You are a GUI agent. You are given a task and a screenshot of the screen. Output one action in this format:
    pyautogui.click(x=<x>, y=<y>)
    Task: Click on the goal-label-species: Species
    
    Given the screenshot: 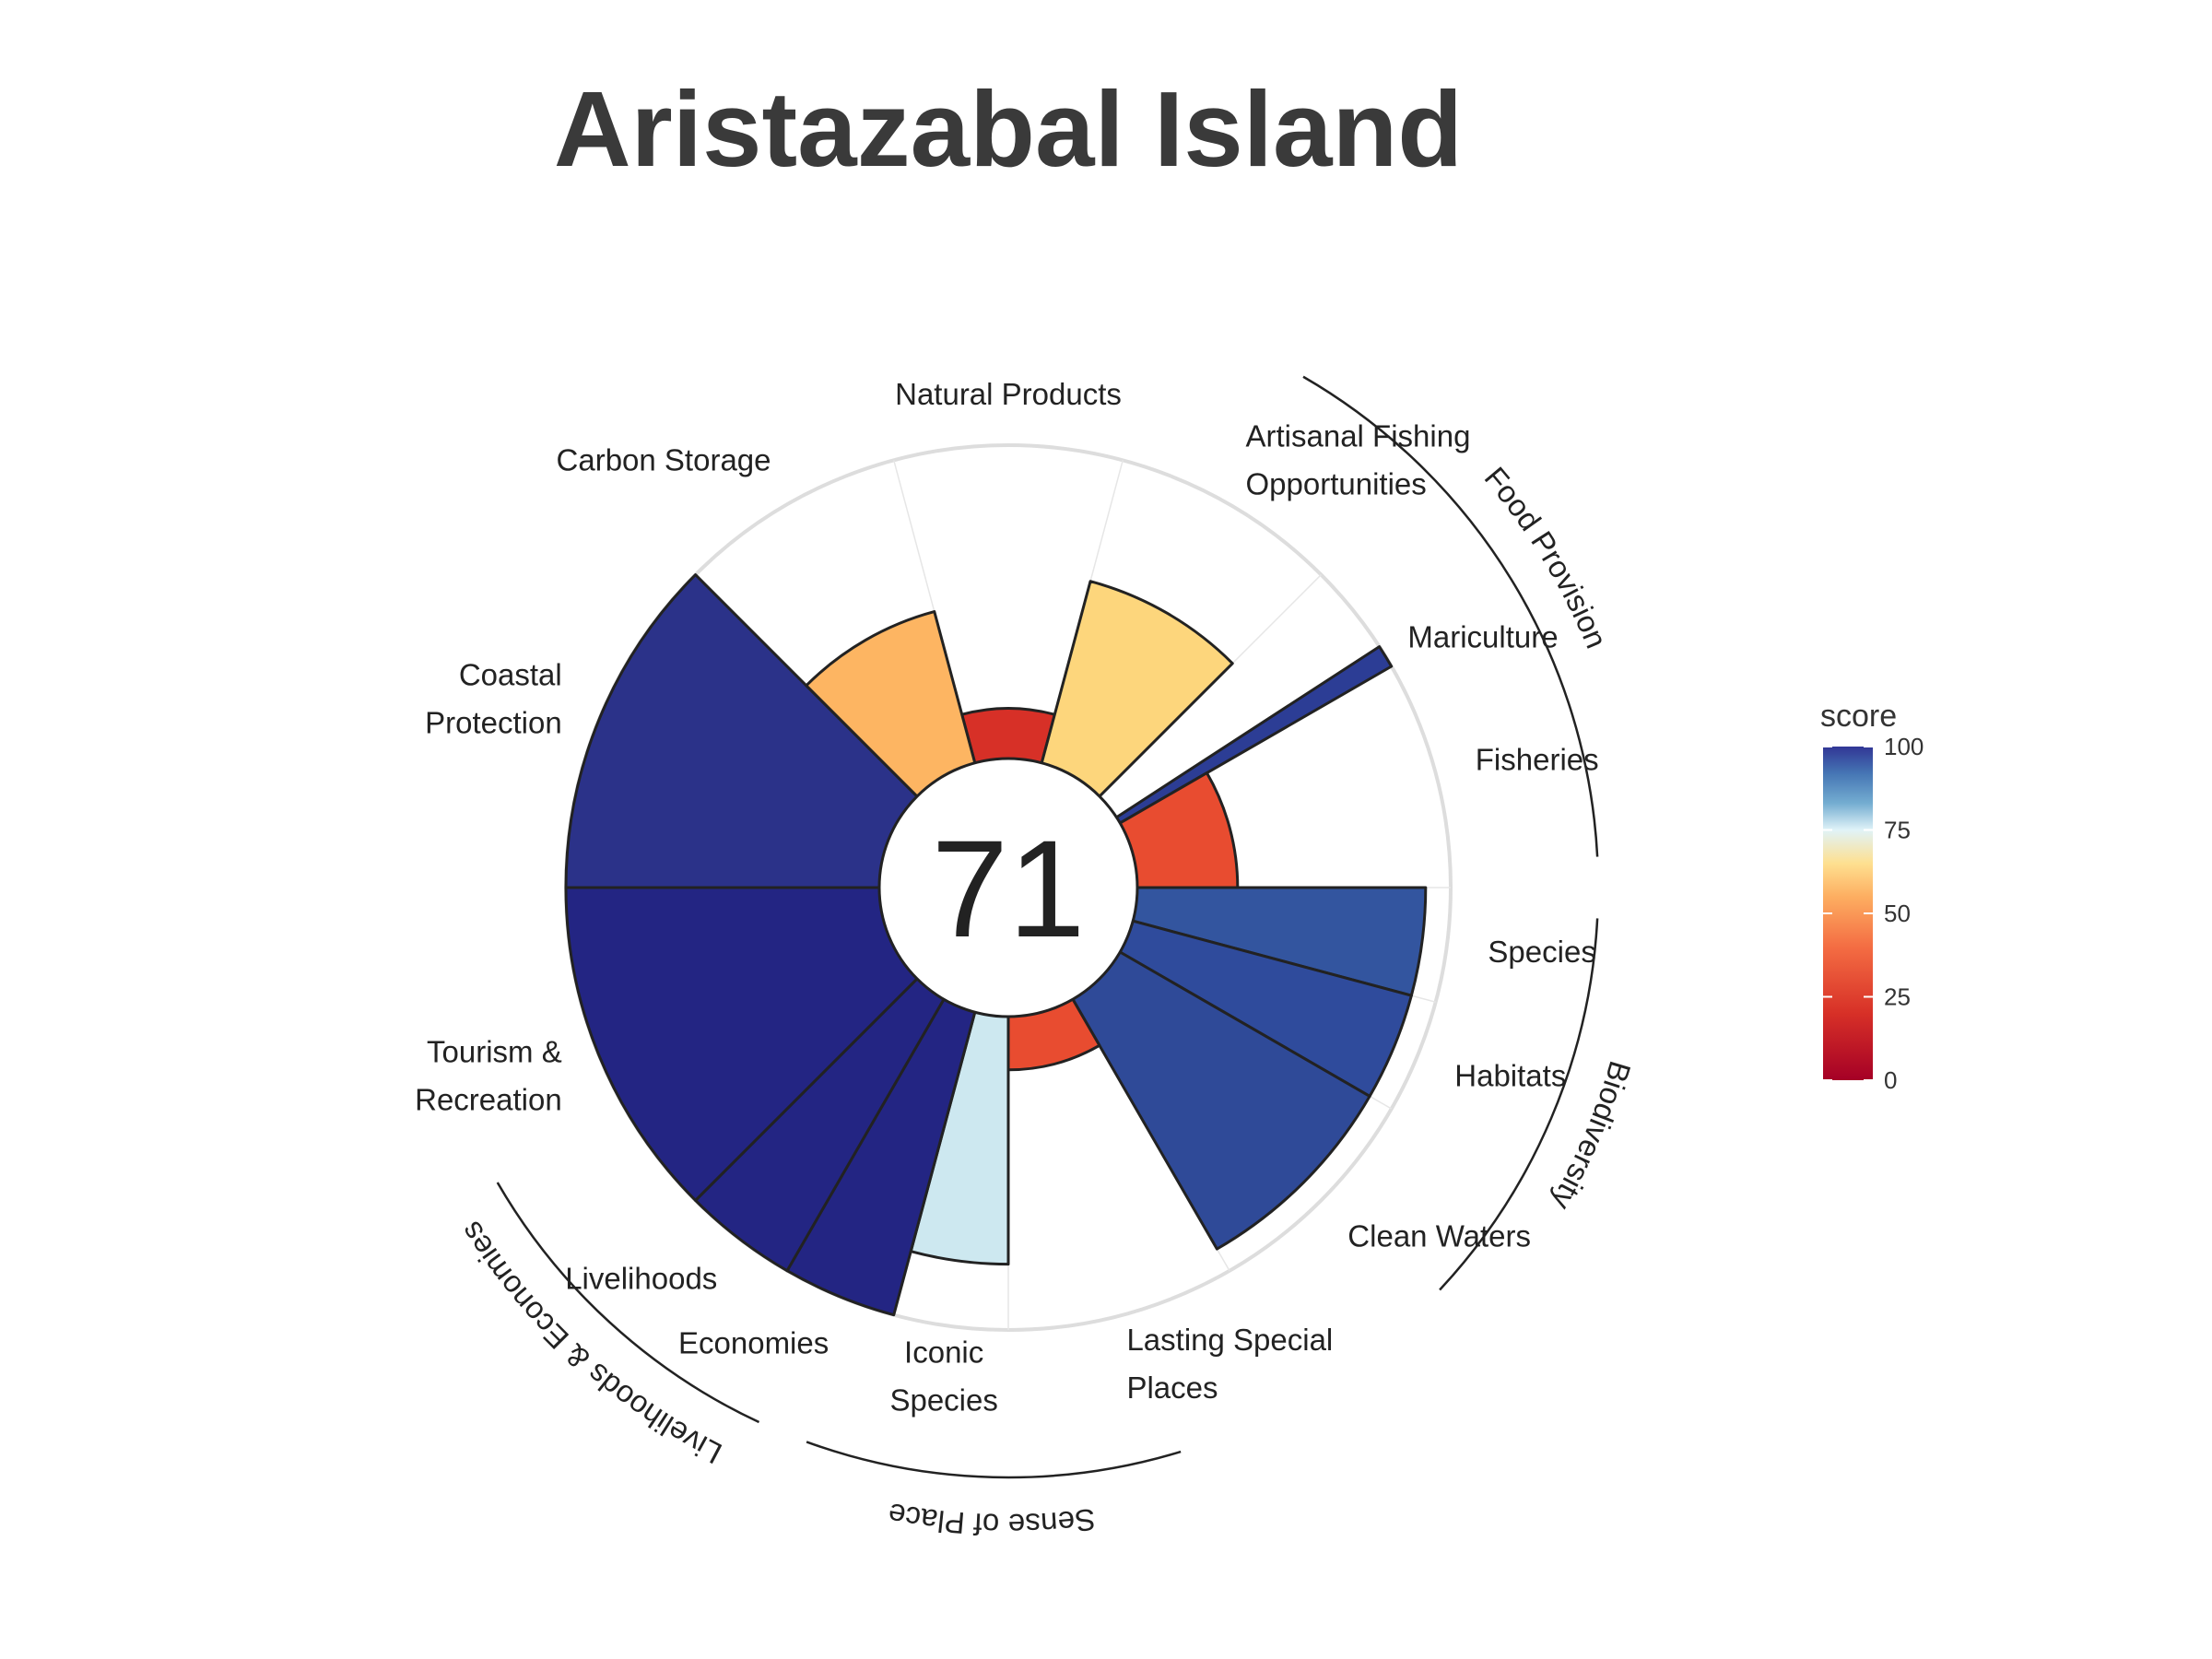 What is the action you would take?
    pyautogui.click(x=1541, y=952)
    